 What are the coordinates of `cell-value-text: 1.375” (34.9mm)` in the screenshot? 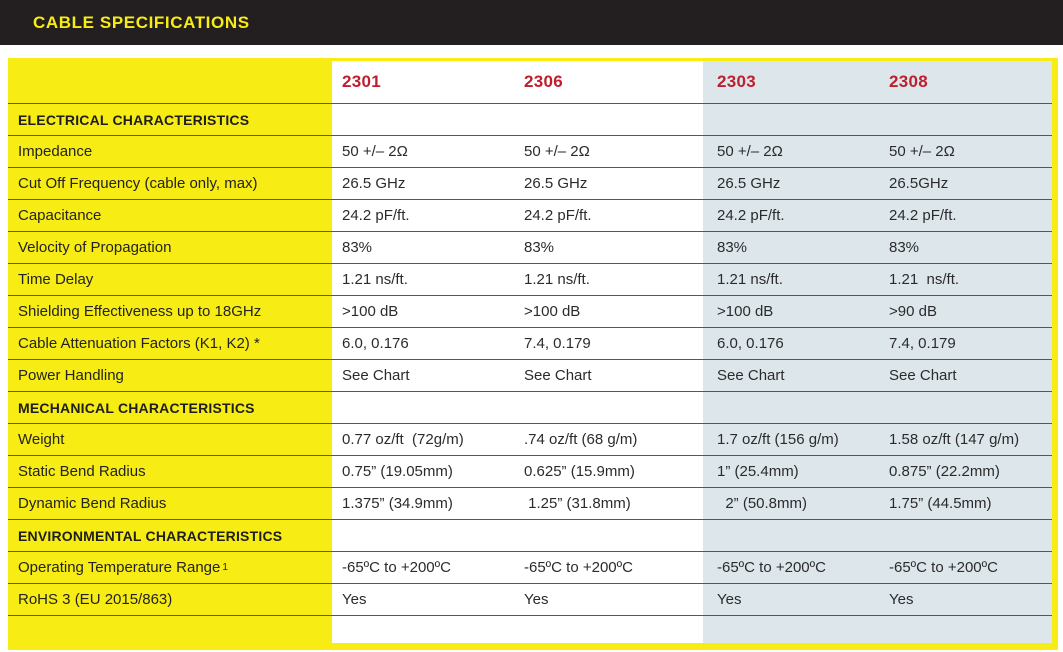 It's located at (397, 503).